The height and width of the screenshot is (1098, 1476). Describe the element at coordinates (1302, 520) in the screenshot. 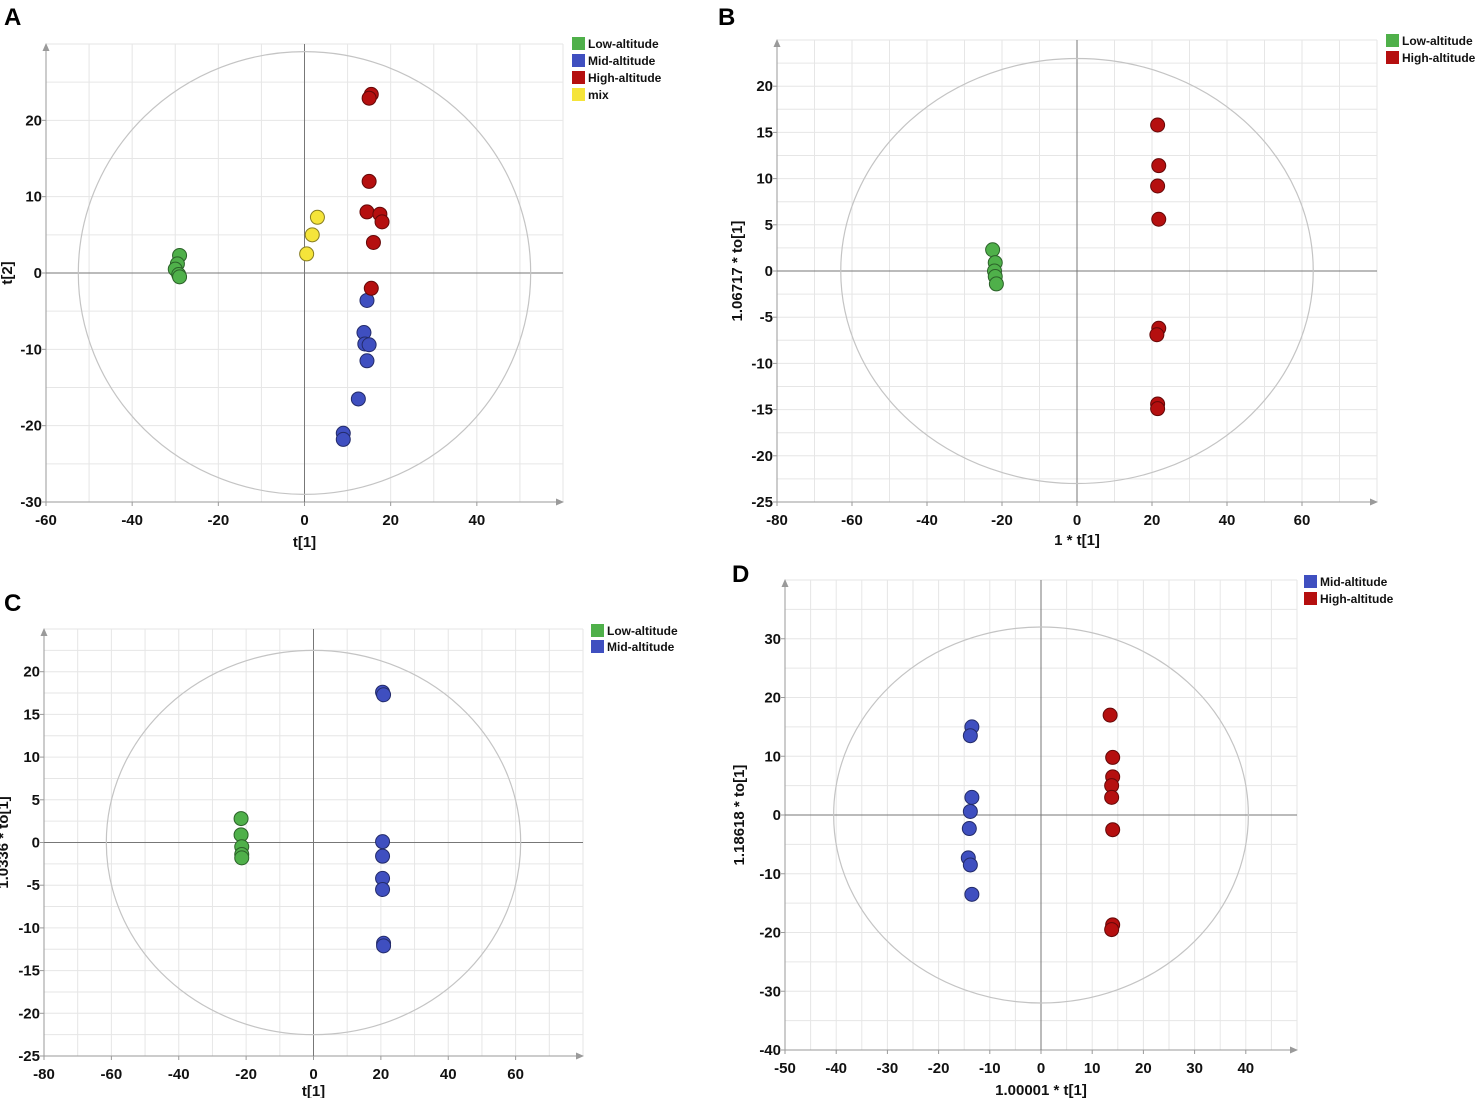

I see `x-tick-label-b: 60` at that location.